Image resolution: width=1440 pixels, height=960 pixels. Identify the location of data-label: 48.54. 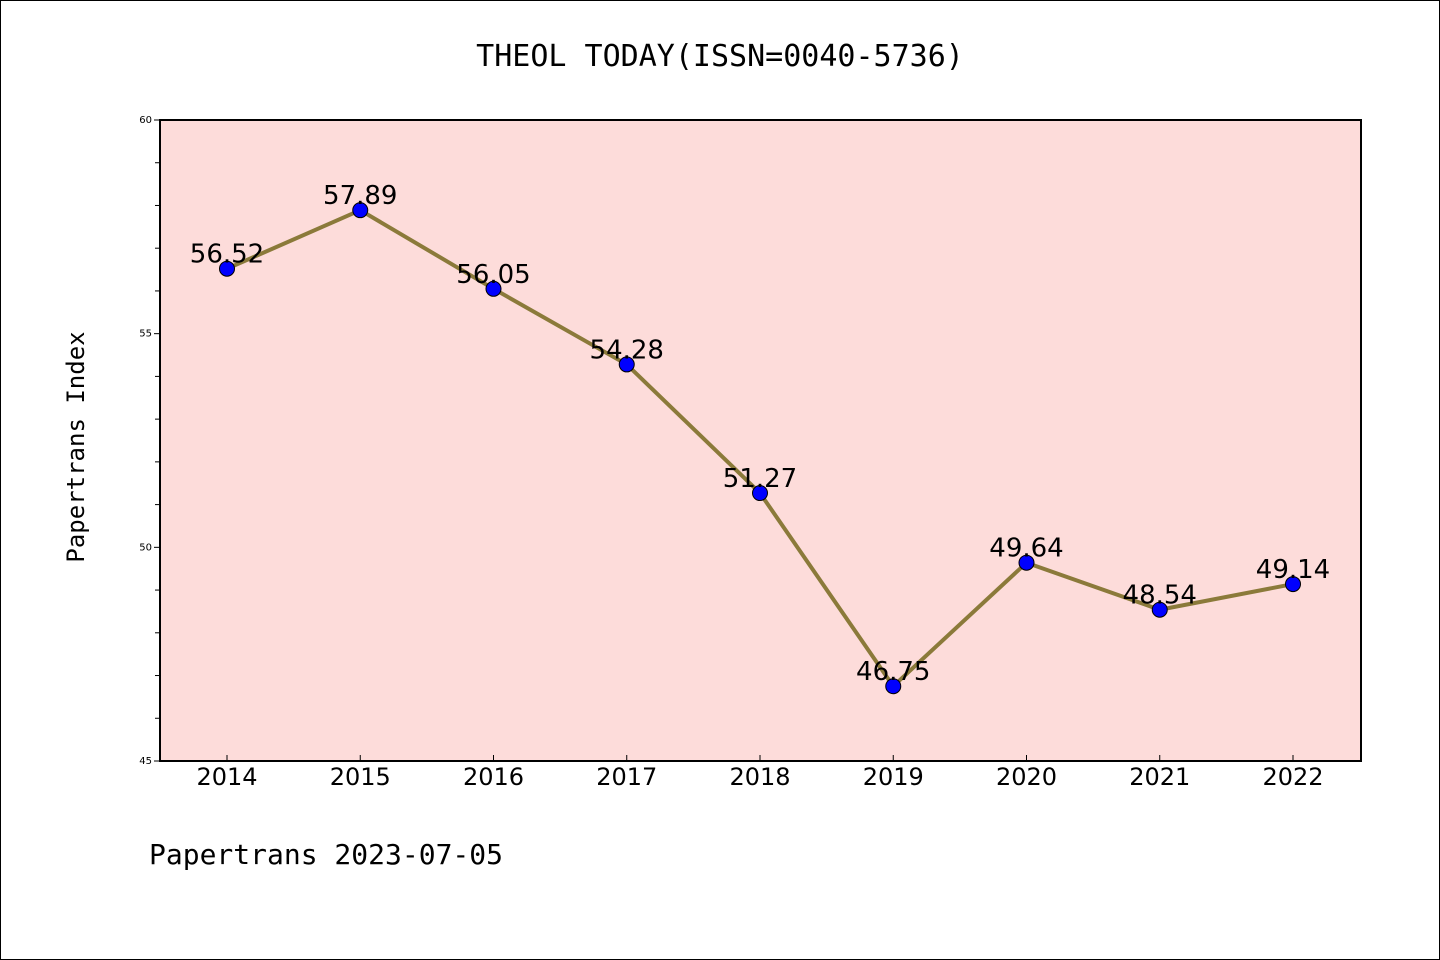
(1160, 596).